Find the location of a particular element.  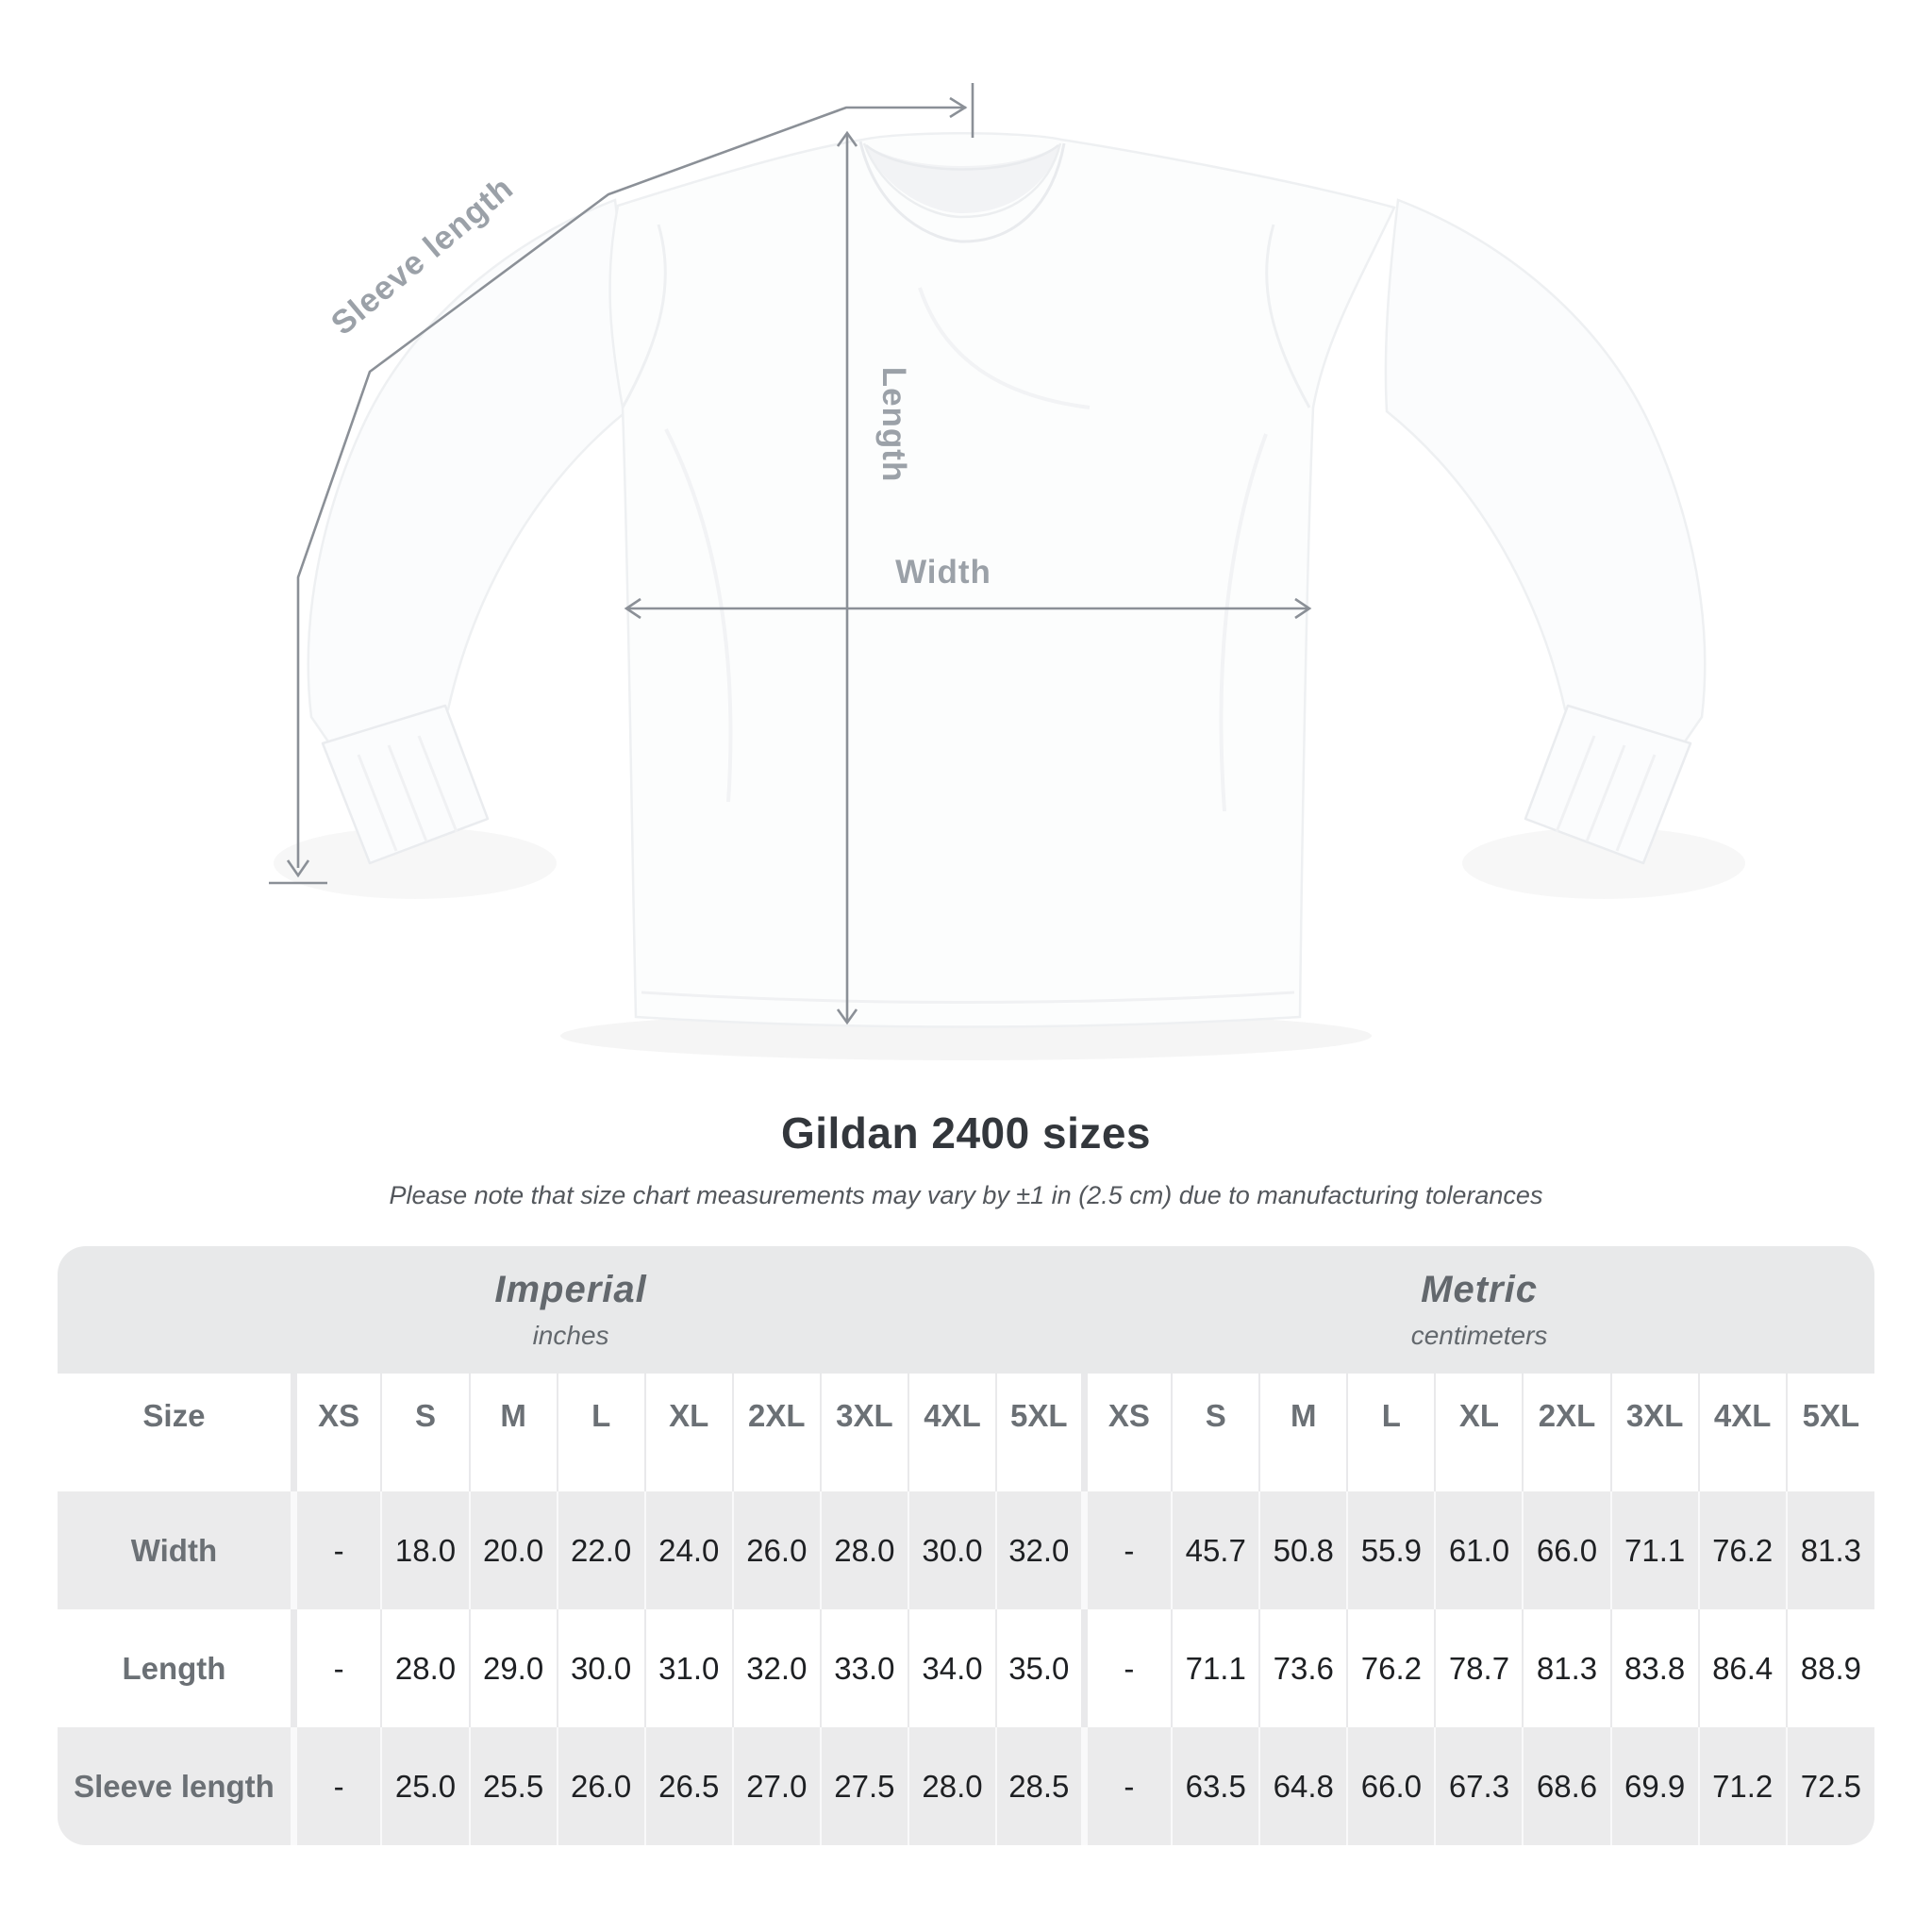

imperial-group-unit: inches is located at coordinates (571, 1336).